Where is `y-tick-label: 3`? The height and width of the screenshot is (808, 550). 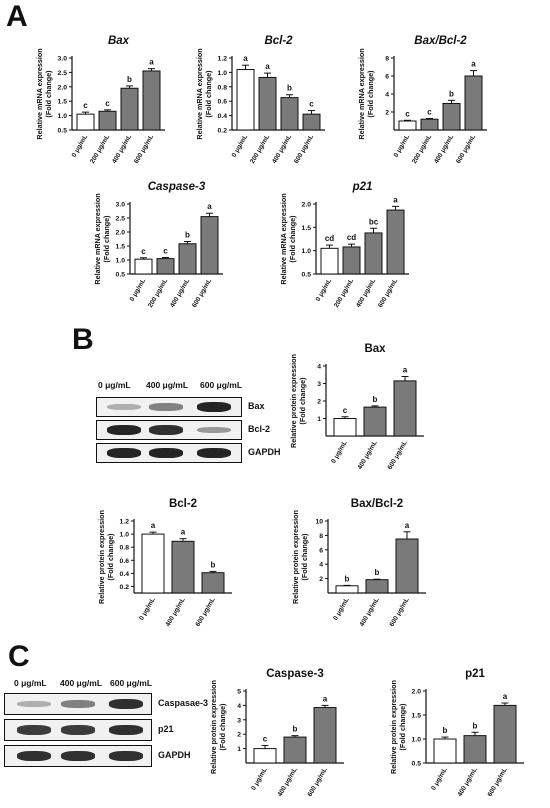 y-tick-label: 3 is located at coordinates (239, 720).